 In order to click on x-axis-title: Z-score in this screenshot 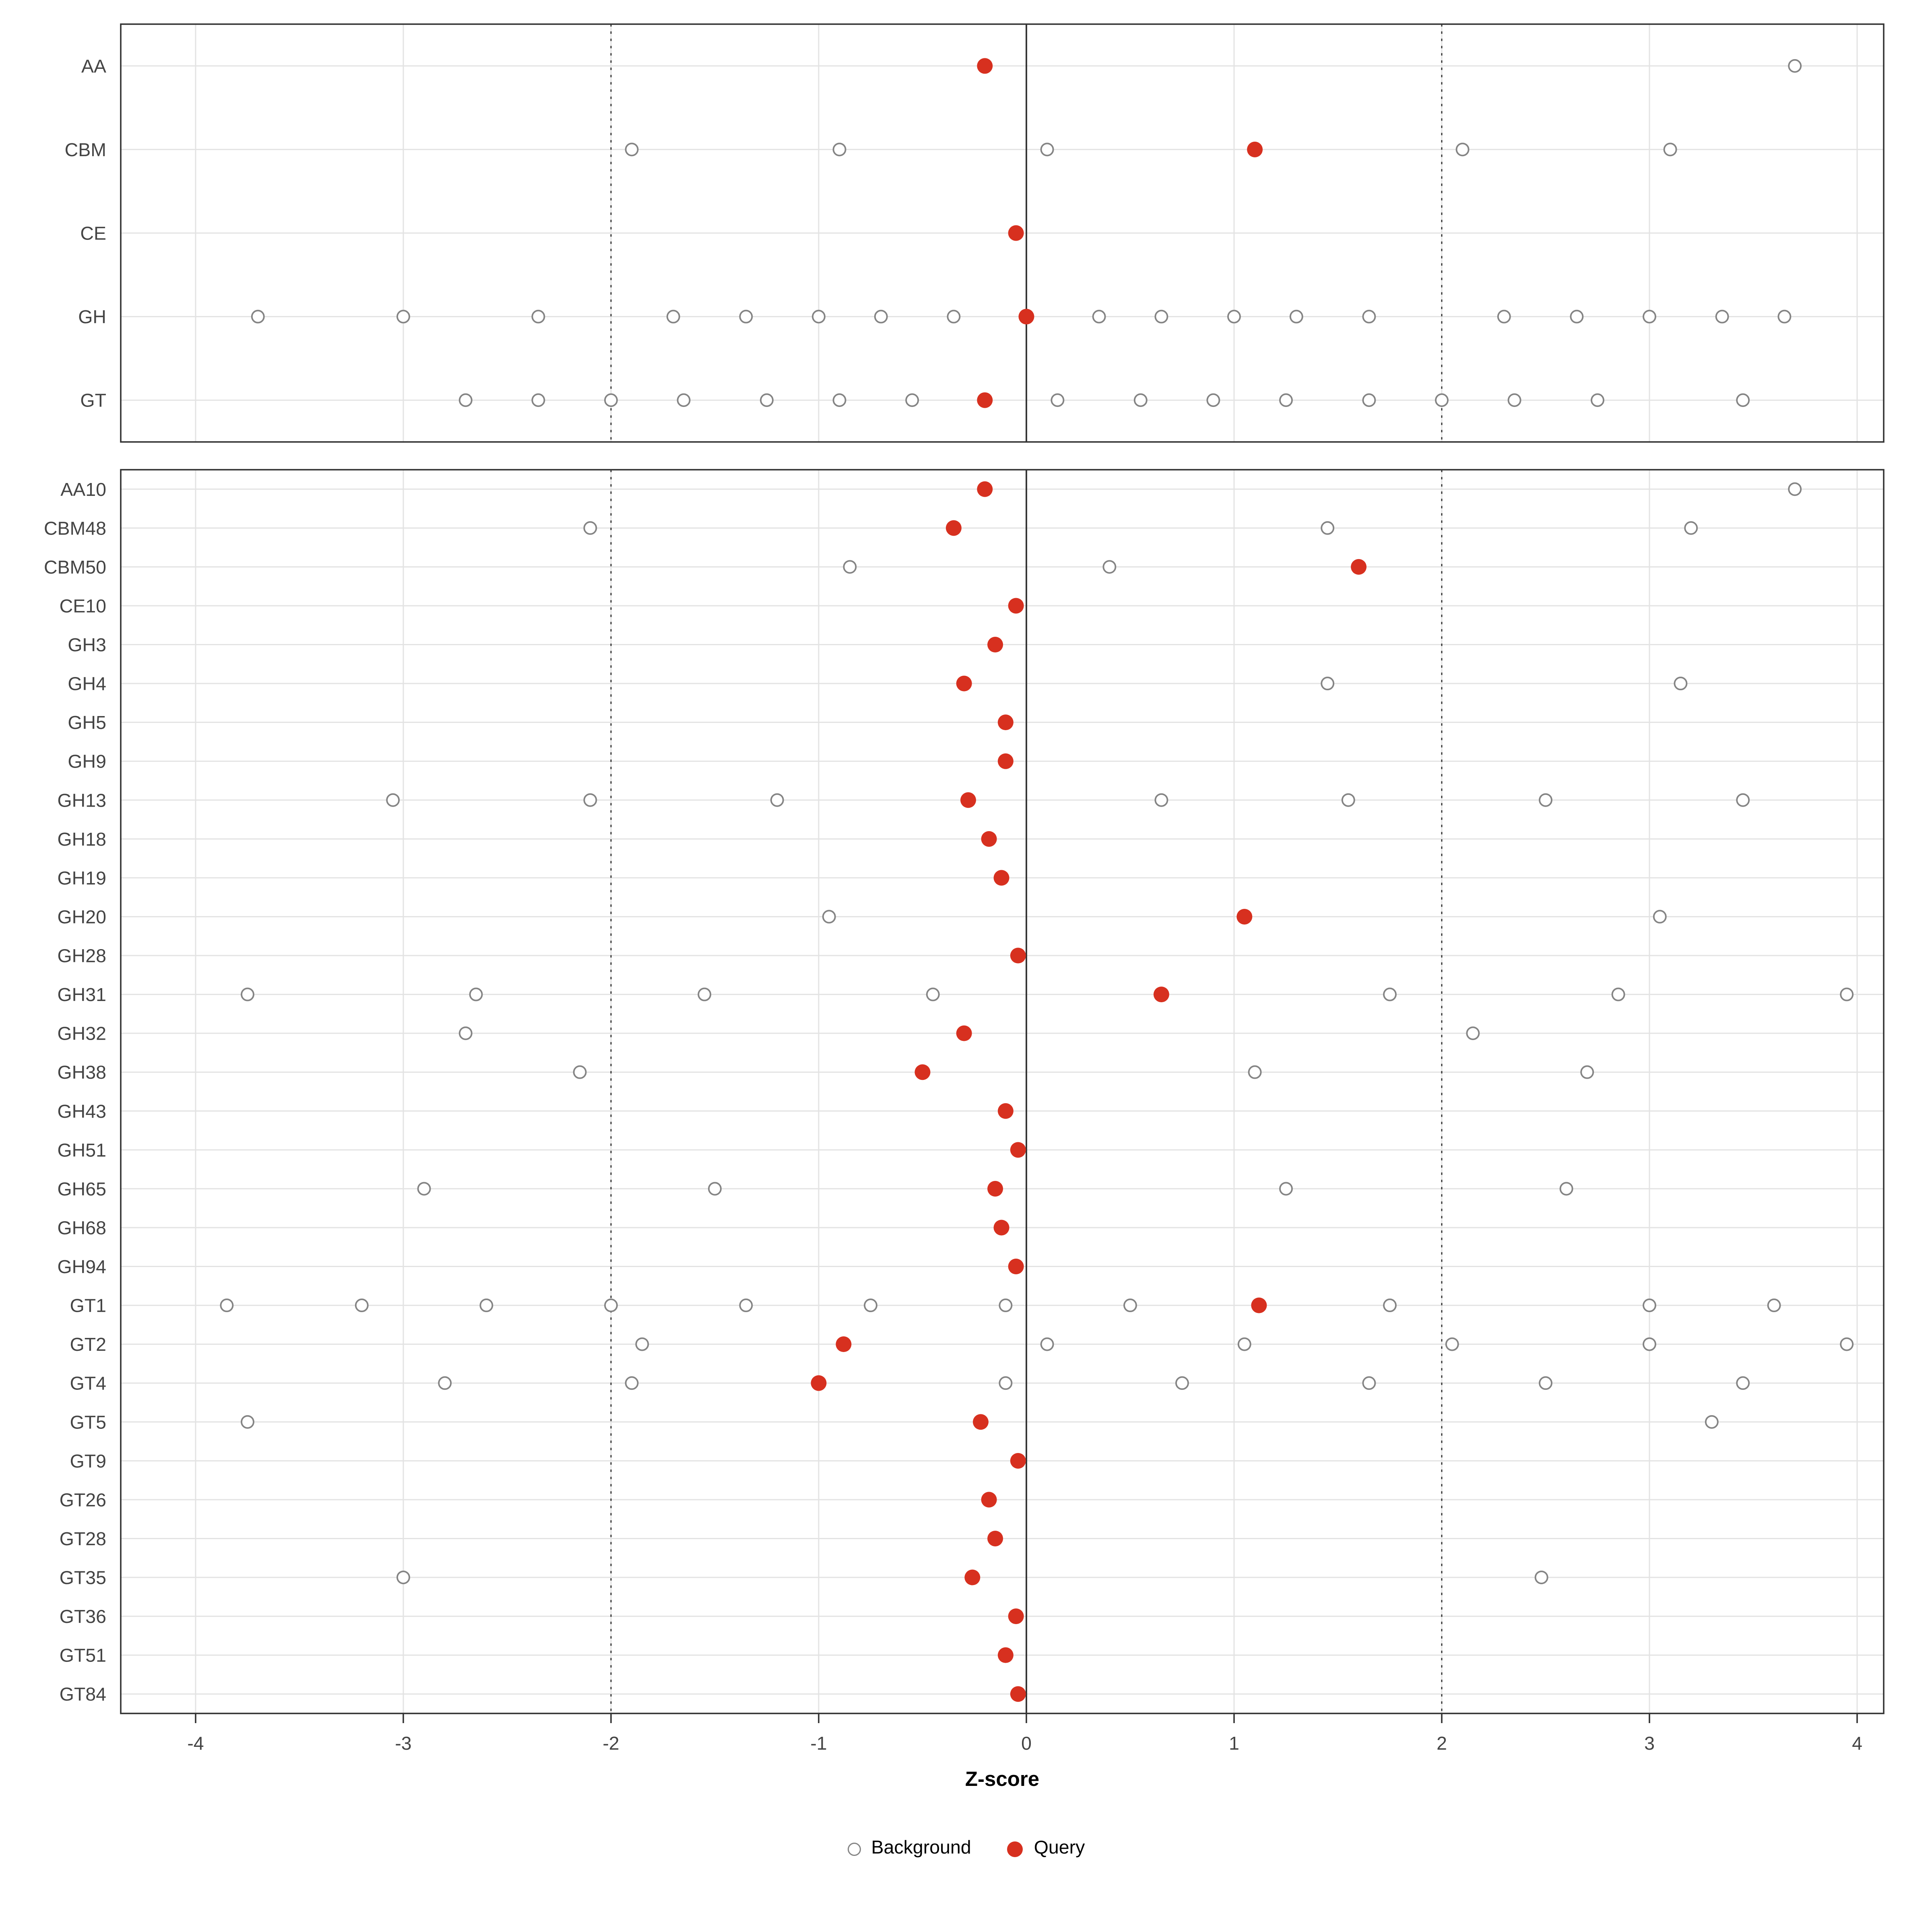, I will do `click(1002, 1779)`.